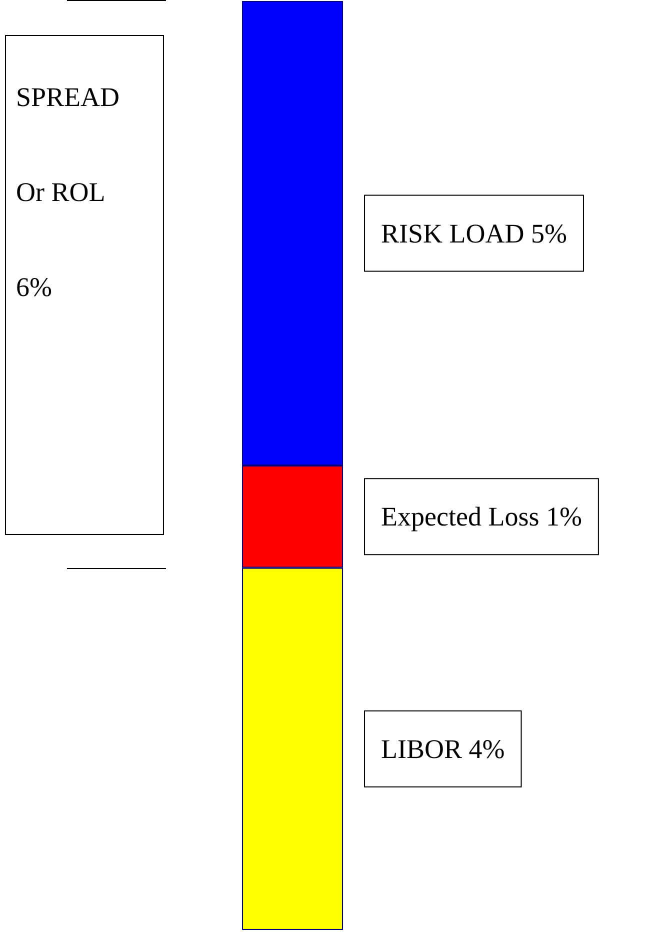 Image resolution: width=666 pixels, height=938 pixels. I want to click on series-label: Expected Loss 1%, so click(481, 517).